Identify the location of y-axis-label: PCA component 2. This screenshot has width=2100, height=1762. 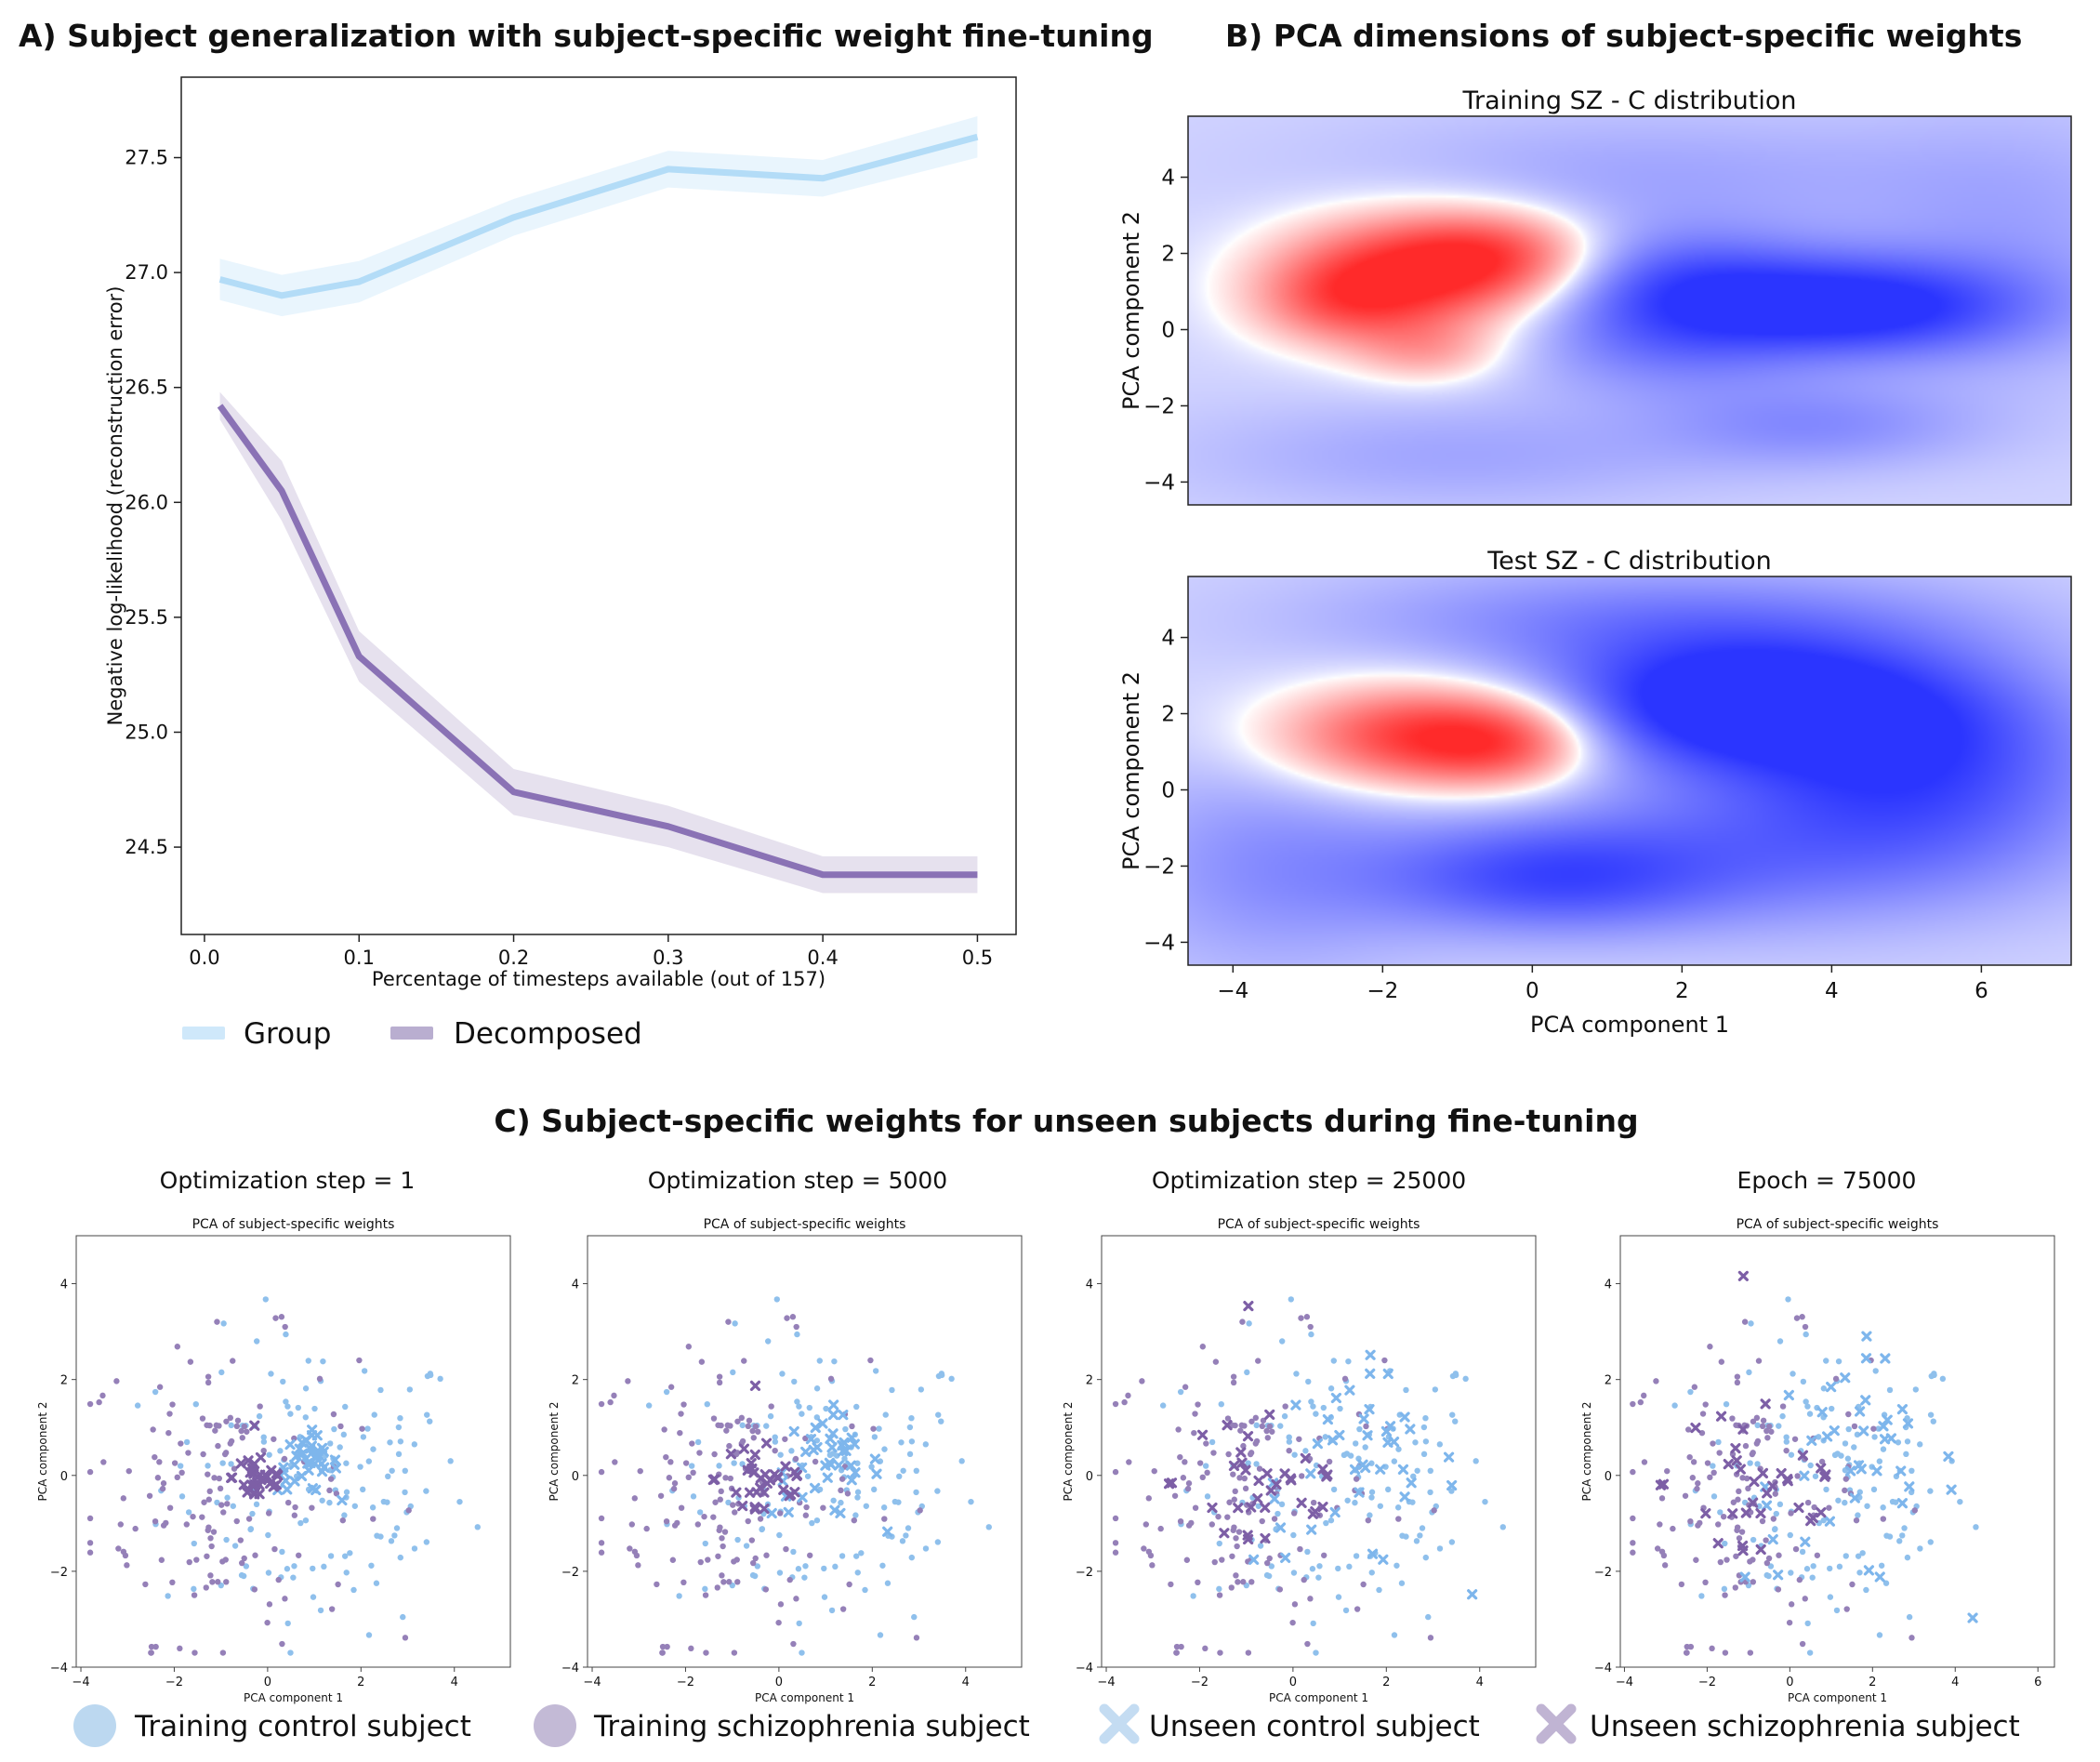
(1586, 1452).